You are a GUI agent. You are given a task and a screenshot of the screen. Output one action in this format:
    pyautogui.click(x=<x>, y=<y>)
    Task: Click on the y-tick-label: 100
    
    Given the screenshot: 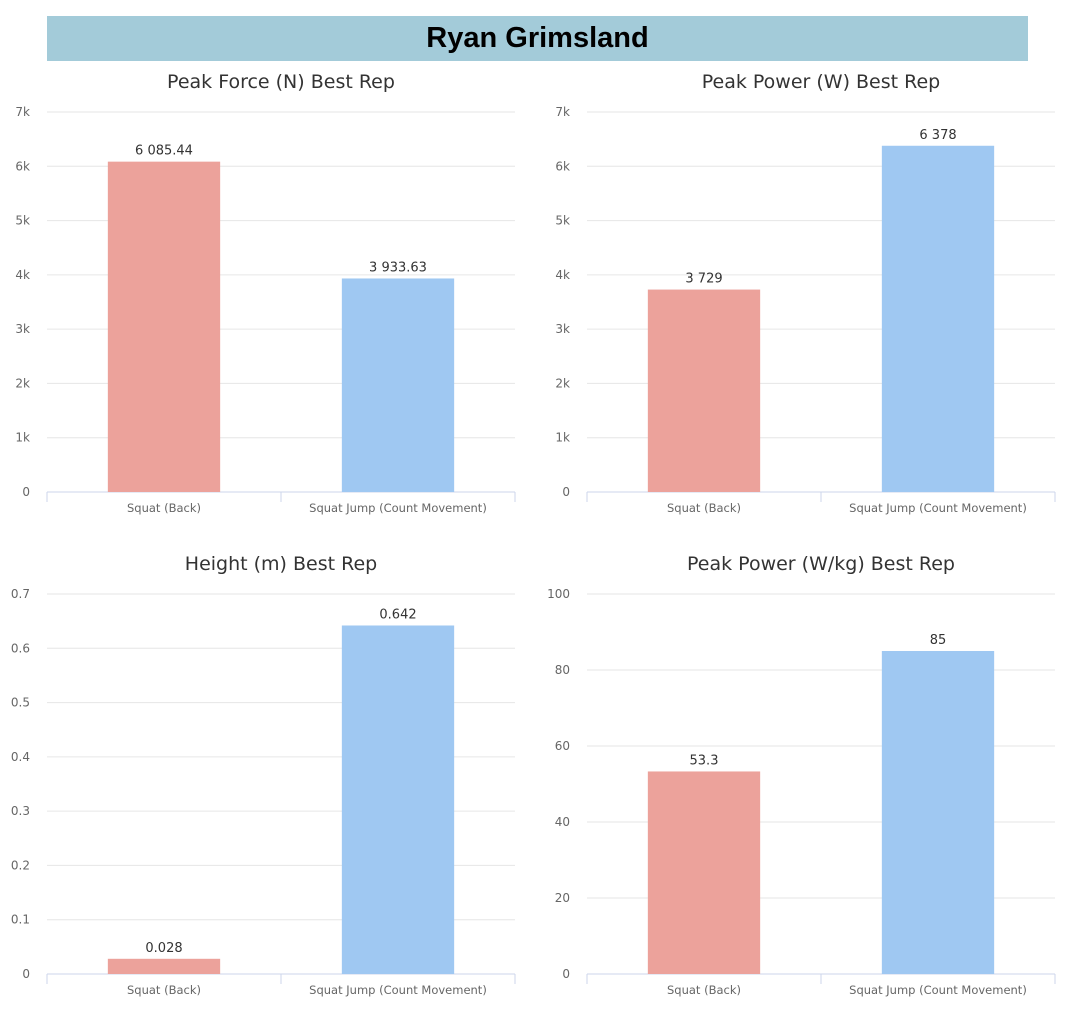 What is the action you would take?
    pyautogui.click(x=558, y=594)
    